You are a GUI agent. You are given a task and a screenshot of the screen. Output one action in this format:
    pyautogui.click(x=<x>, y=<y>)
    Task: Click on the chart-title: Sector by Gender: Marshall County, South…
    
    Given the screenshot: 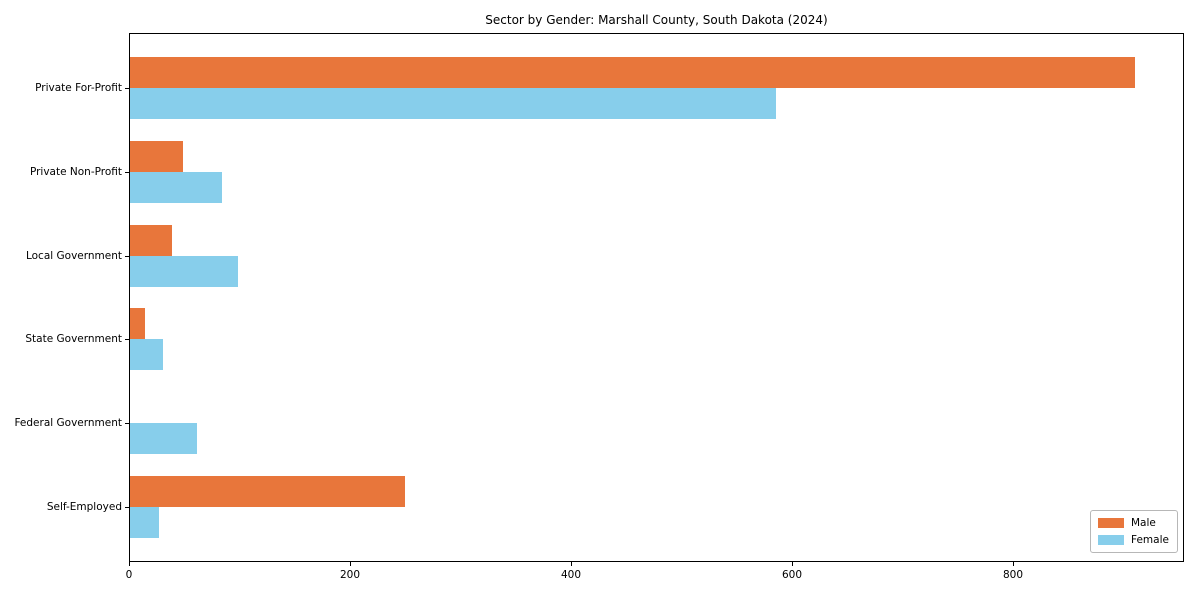 What is the action you would take?
    pyautogui.click(x=656, y=20)
    